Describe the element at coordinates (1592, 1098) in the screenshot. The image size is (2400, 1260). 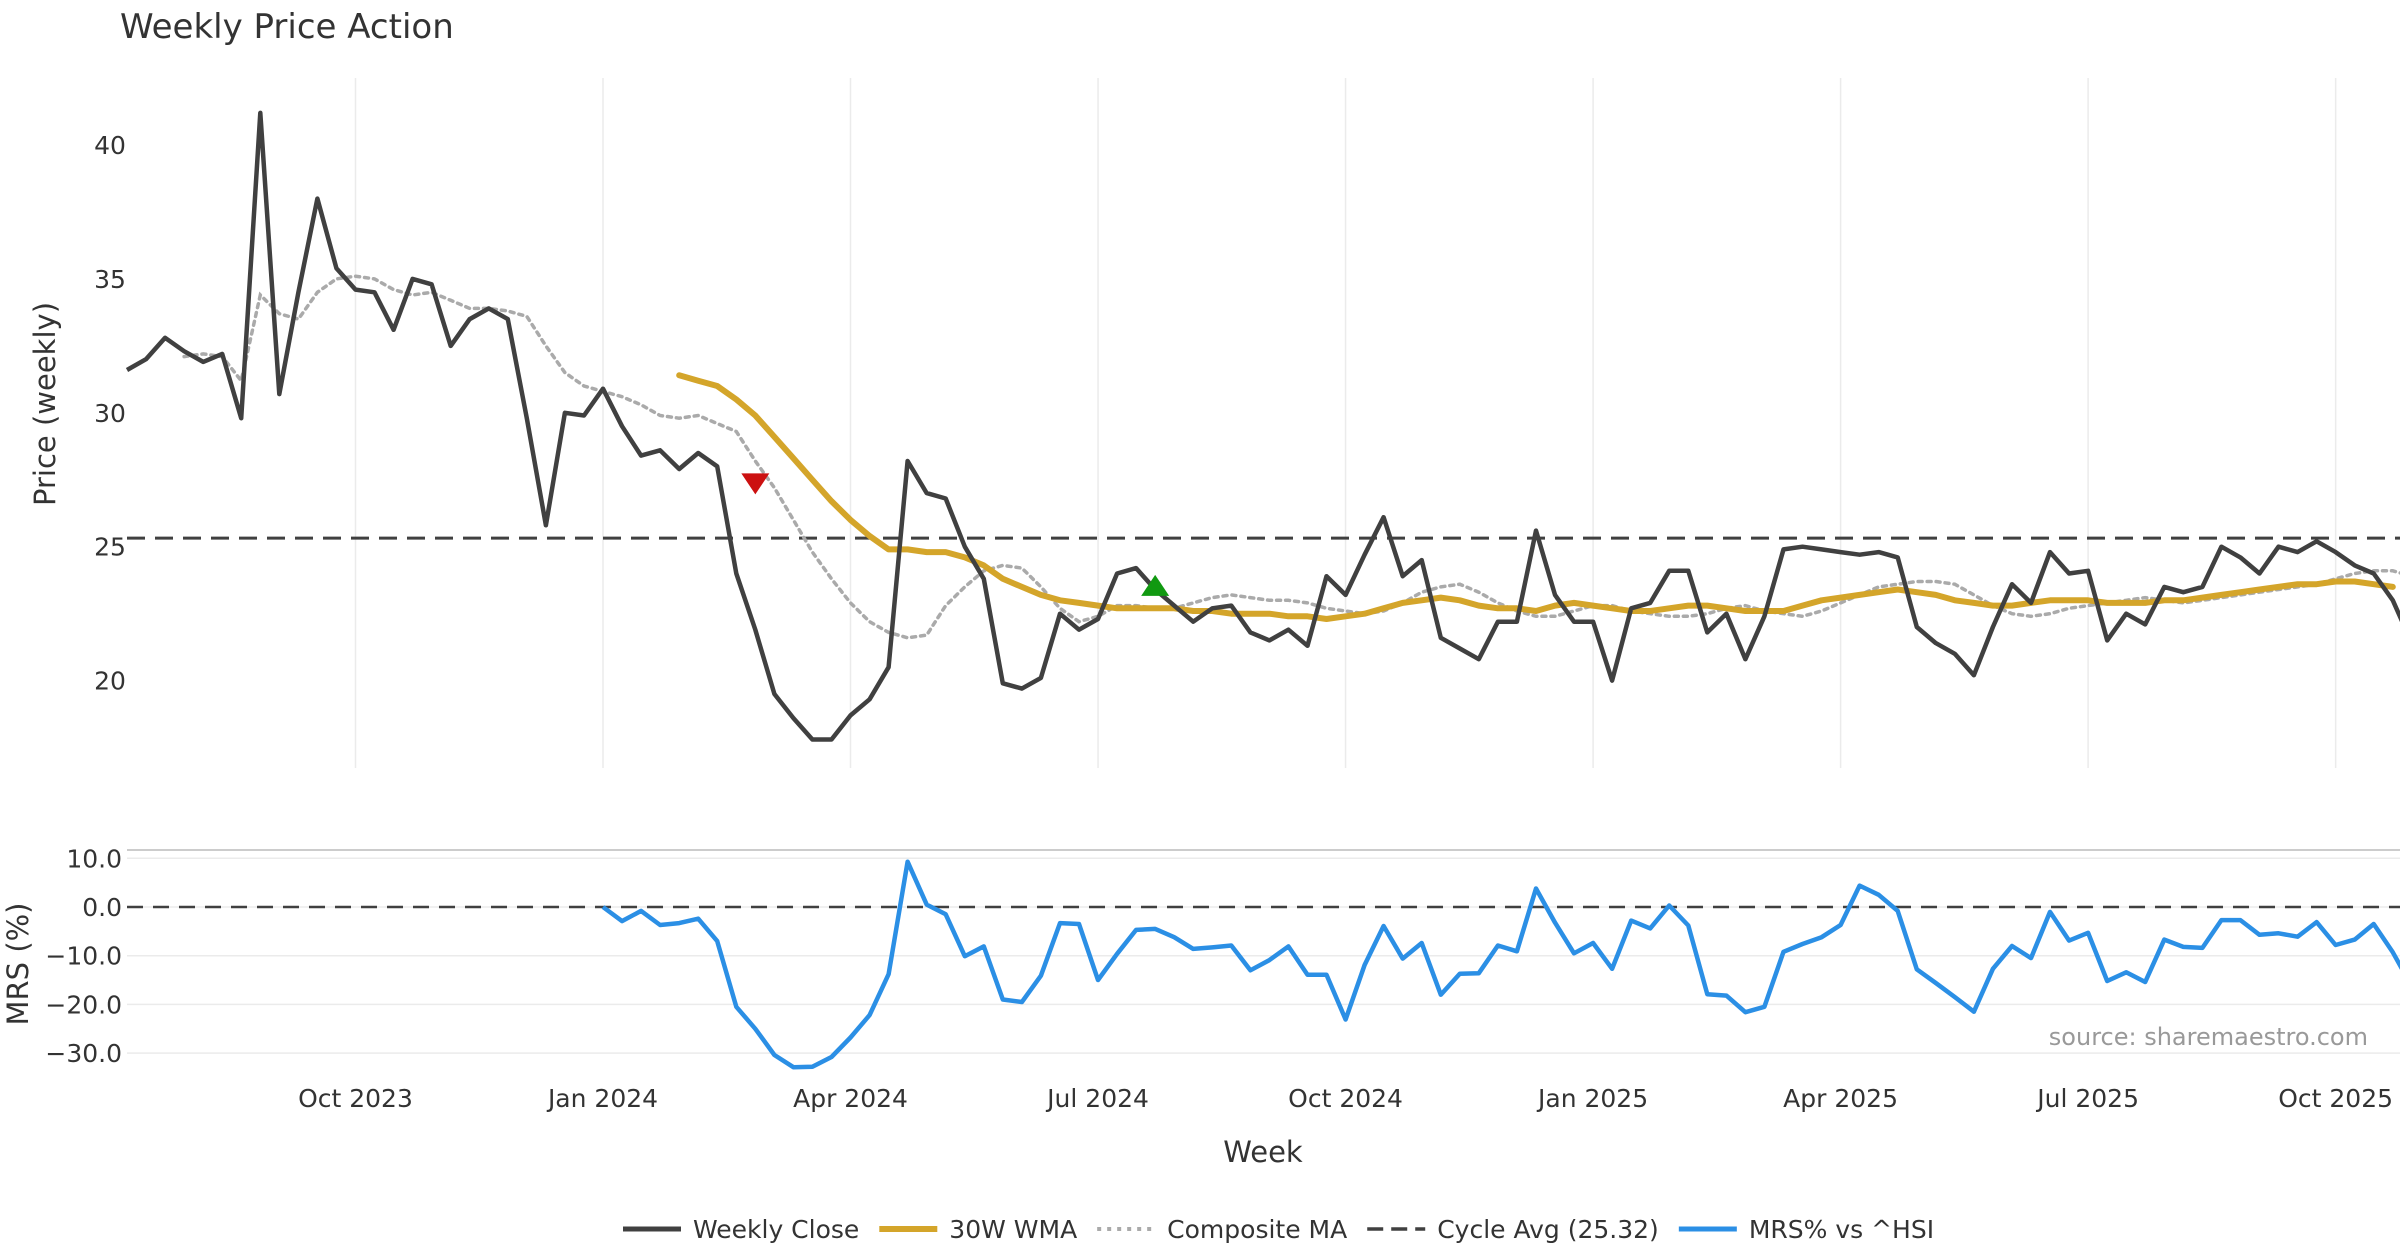
I see `x-tick-label: Jan 2025` at that location.